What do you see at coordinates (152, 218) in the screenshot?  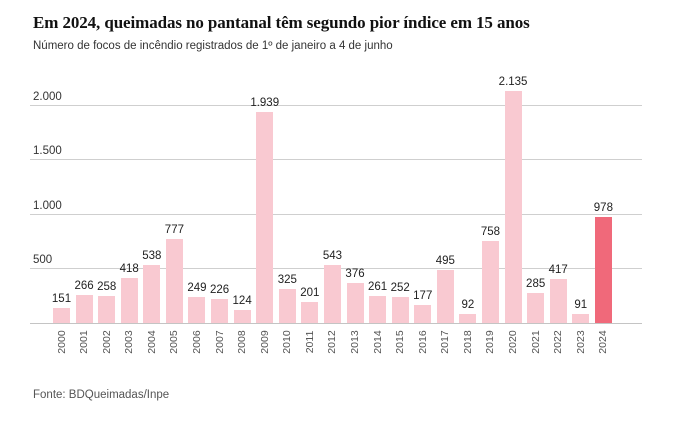 I see `bar-column: 538 2004` at bounding box center [152, 218].